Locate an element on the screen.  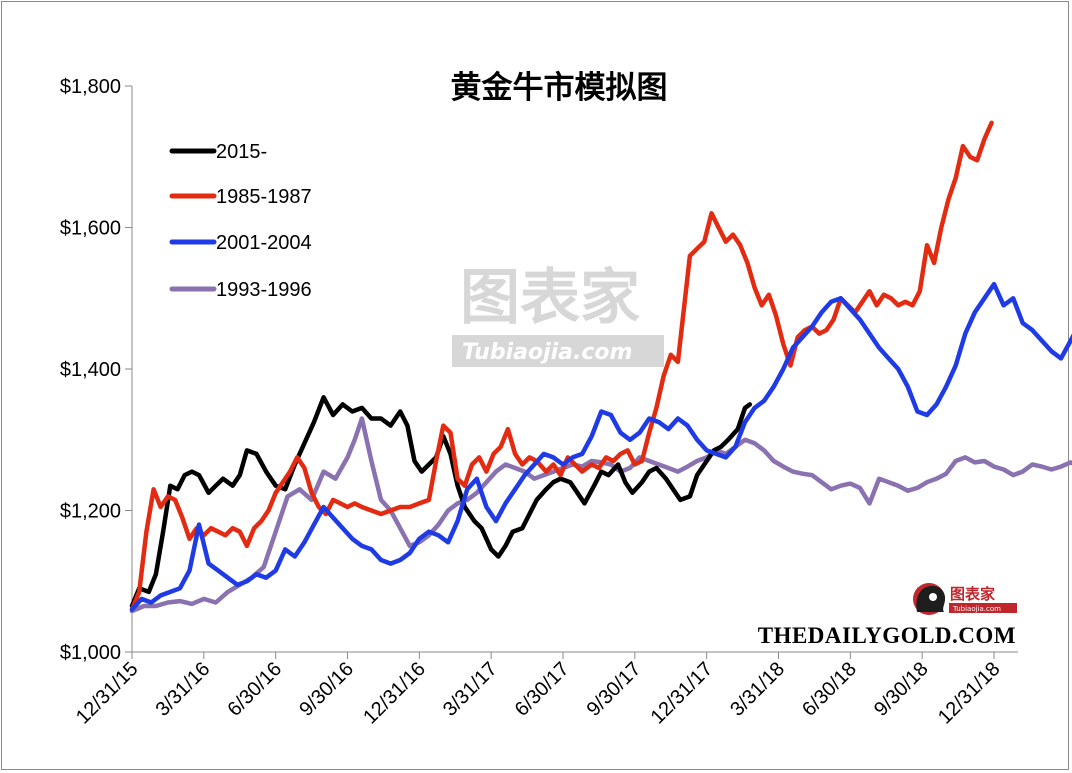
x-tick-label: 3/31/16 is located at coordinates (183, 689).